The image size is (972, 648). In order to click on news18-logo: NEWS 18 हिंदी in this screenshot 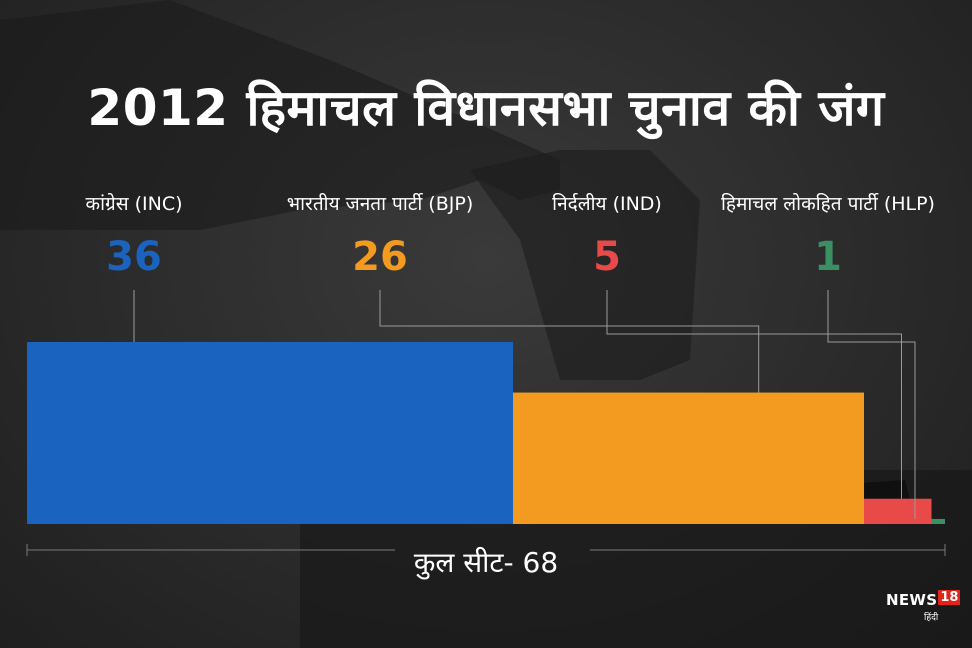, I will do `click(923, 606)`.